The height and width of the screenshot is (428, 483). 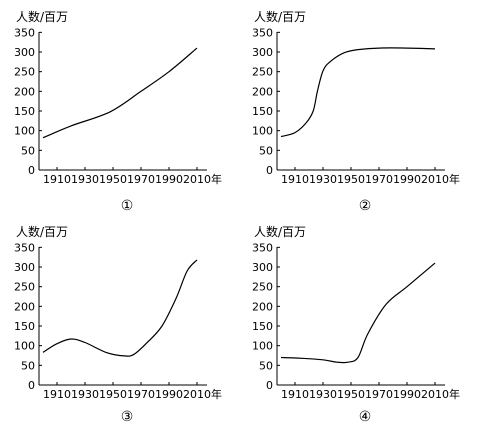 I want to click on panel-number-label: ②, so click(x=365, y=206).